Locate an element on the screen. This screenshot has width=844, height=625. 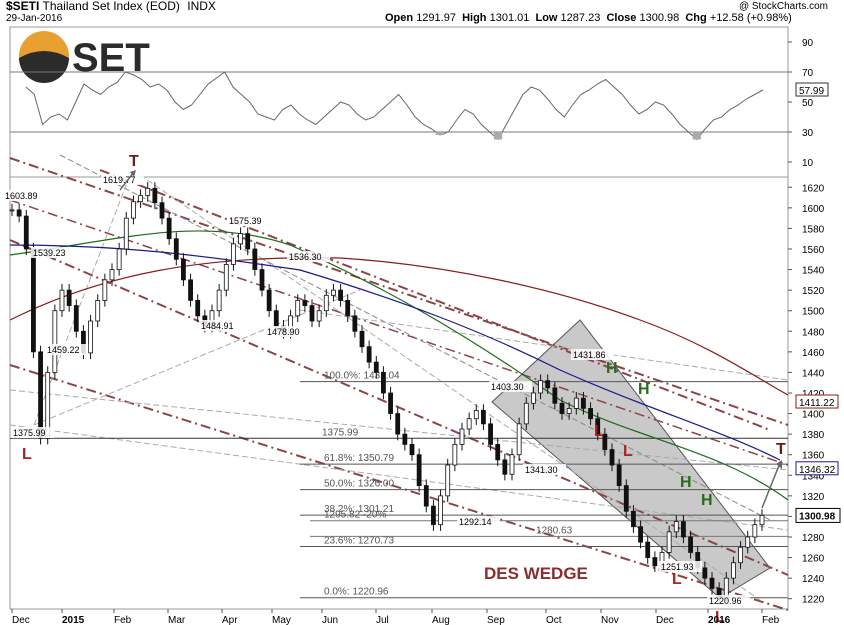
ma-last-value: 1346.32 is located at coordinates (817, 470).